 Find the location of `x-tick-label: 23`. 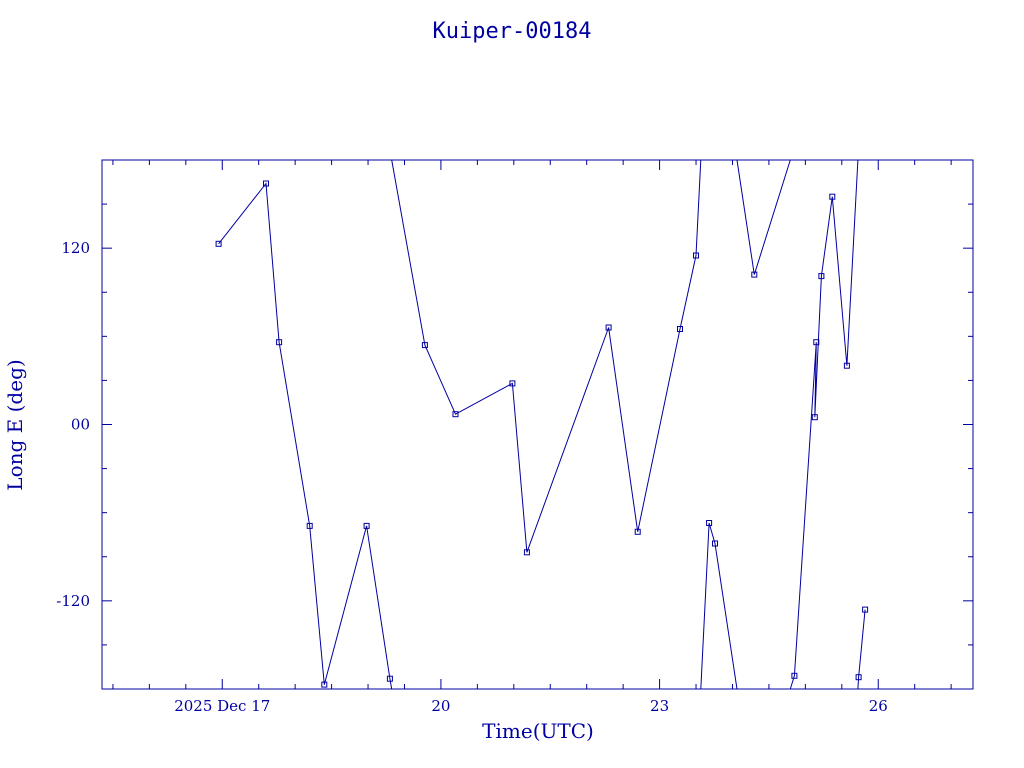

x-tick-label: 23 is located at coordinates (659, 706).